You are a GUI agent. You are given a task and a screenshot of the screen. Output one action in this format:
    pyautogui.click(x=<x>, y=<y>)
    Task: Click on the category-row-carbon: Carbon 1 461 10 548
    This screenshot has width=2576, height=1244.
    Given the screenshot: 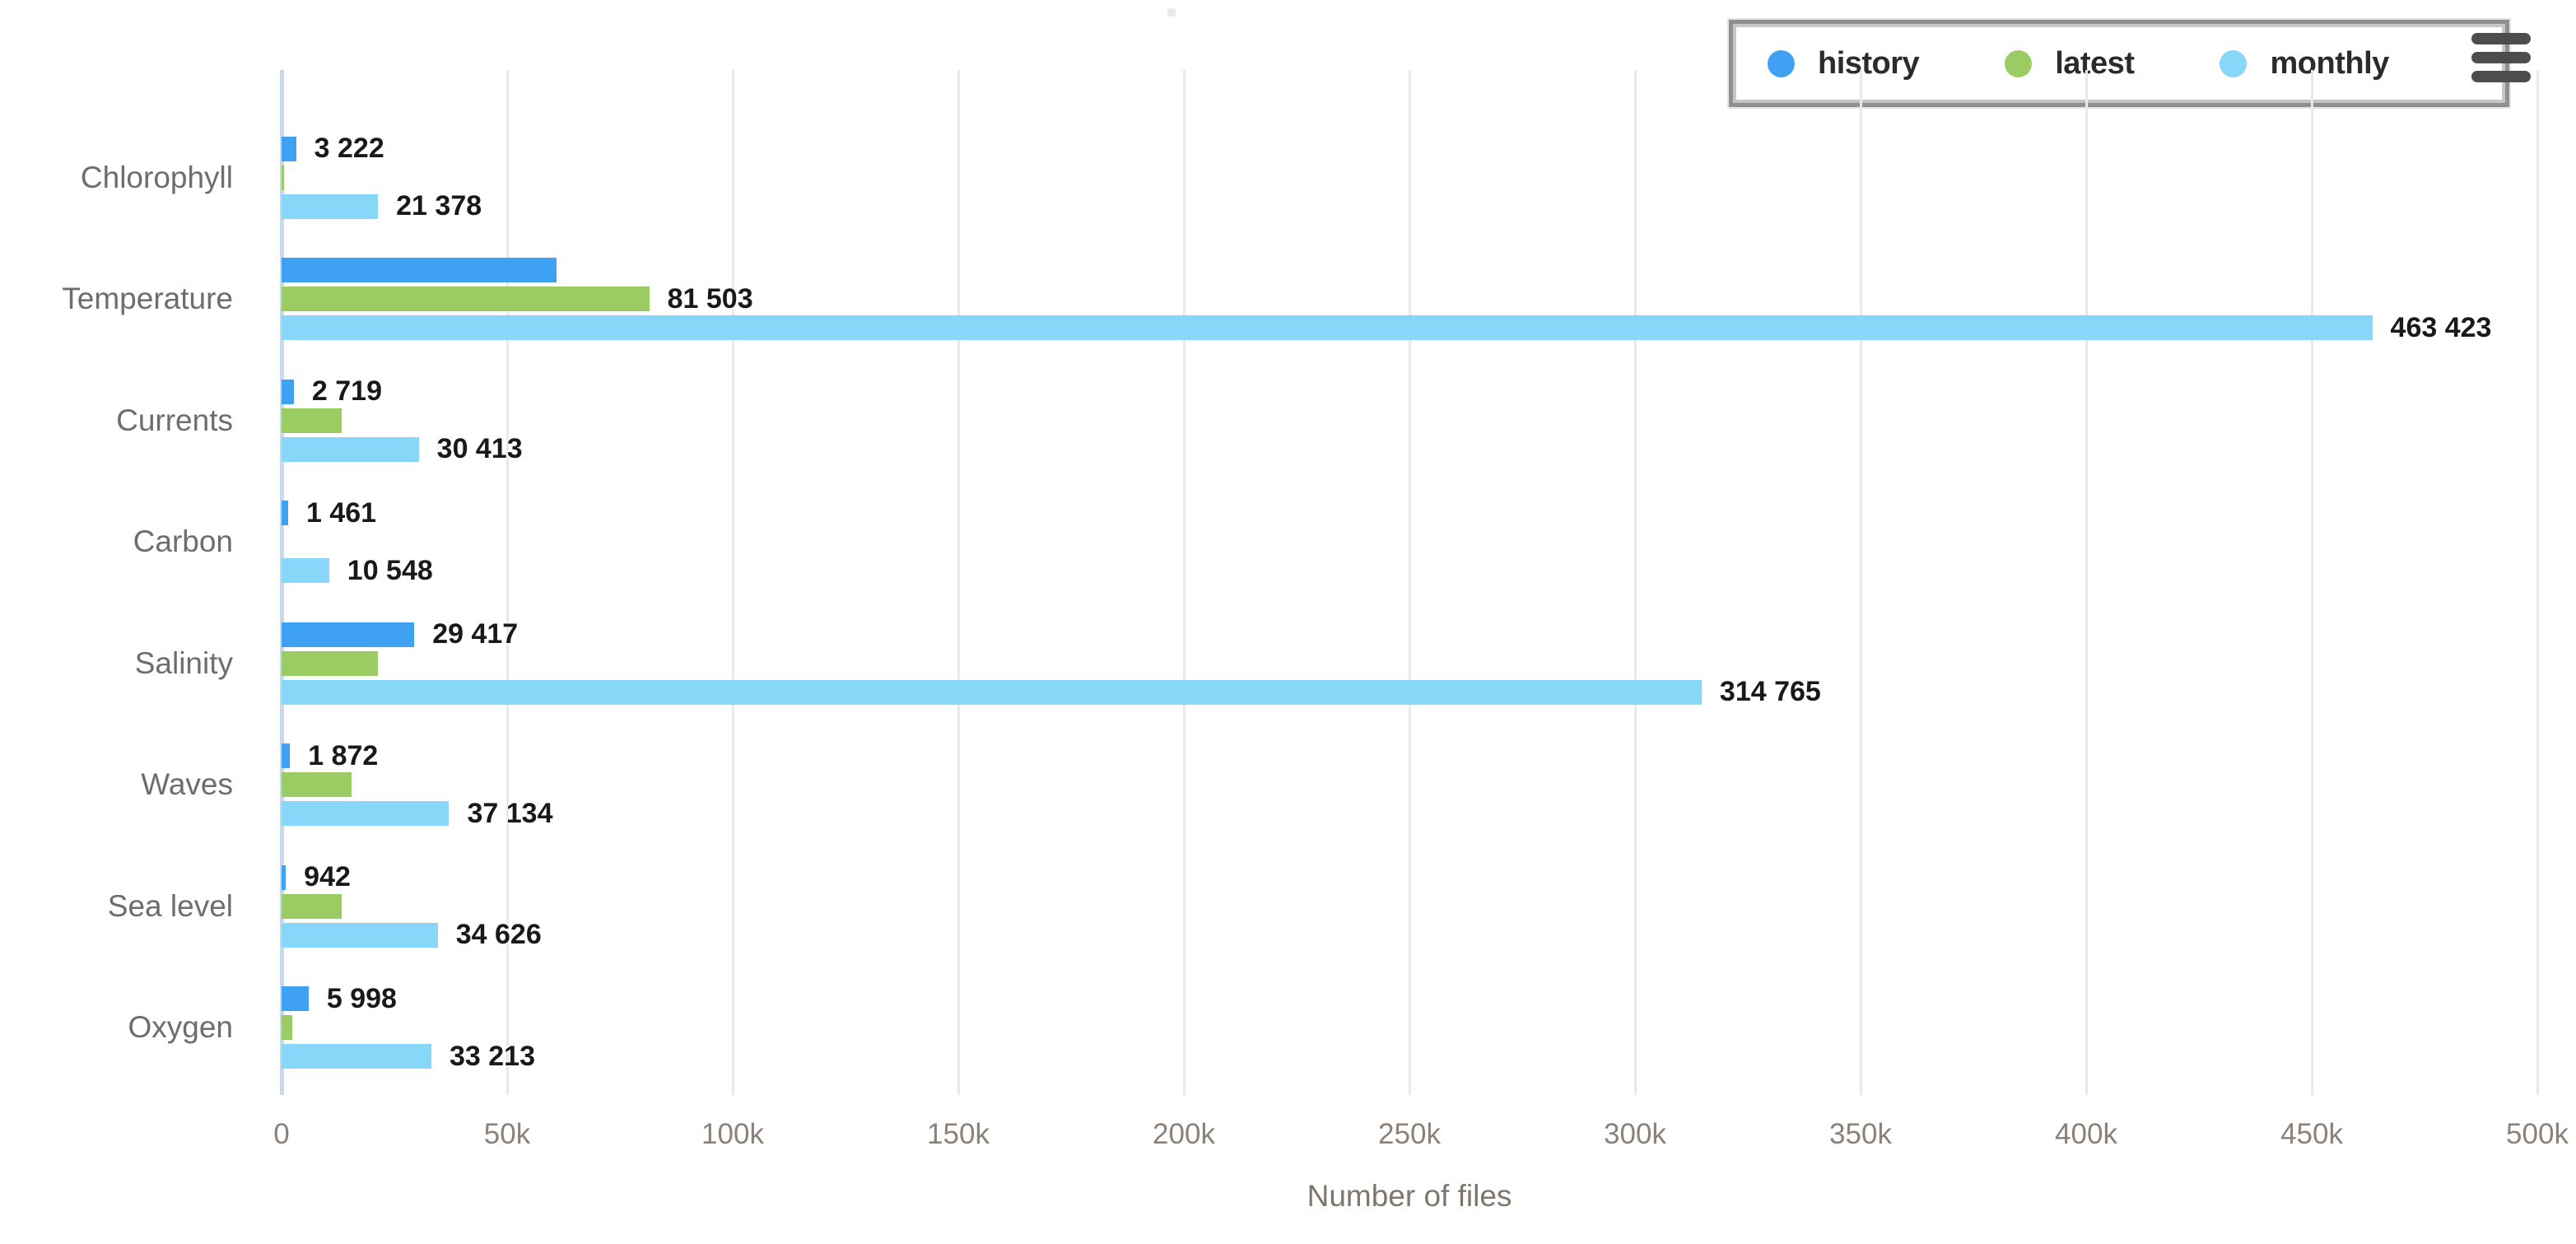 What is the action you would take?
    pyautogui.click(x=1335, y=542)
    